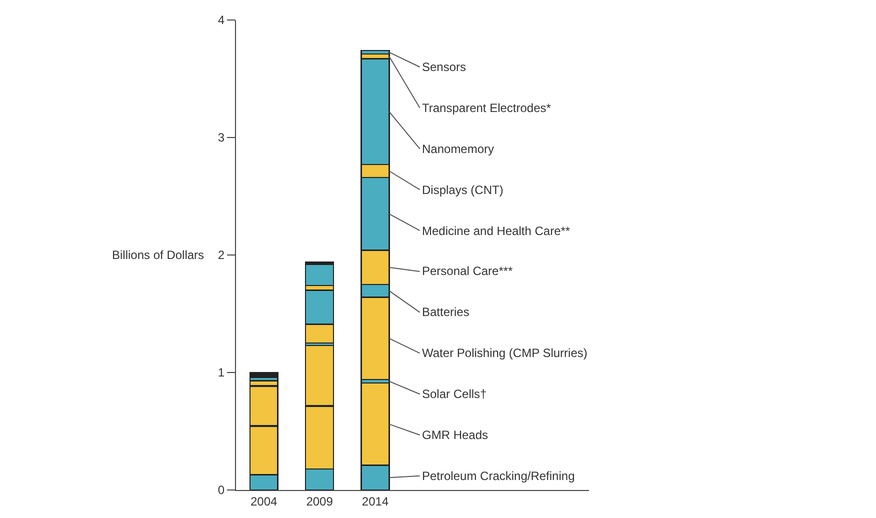  What do you see at coordinates (468, 271) in the screenshot?
I see `text: Personal Care***` at bounding box center [468, 271].